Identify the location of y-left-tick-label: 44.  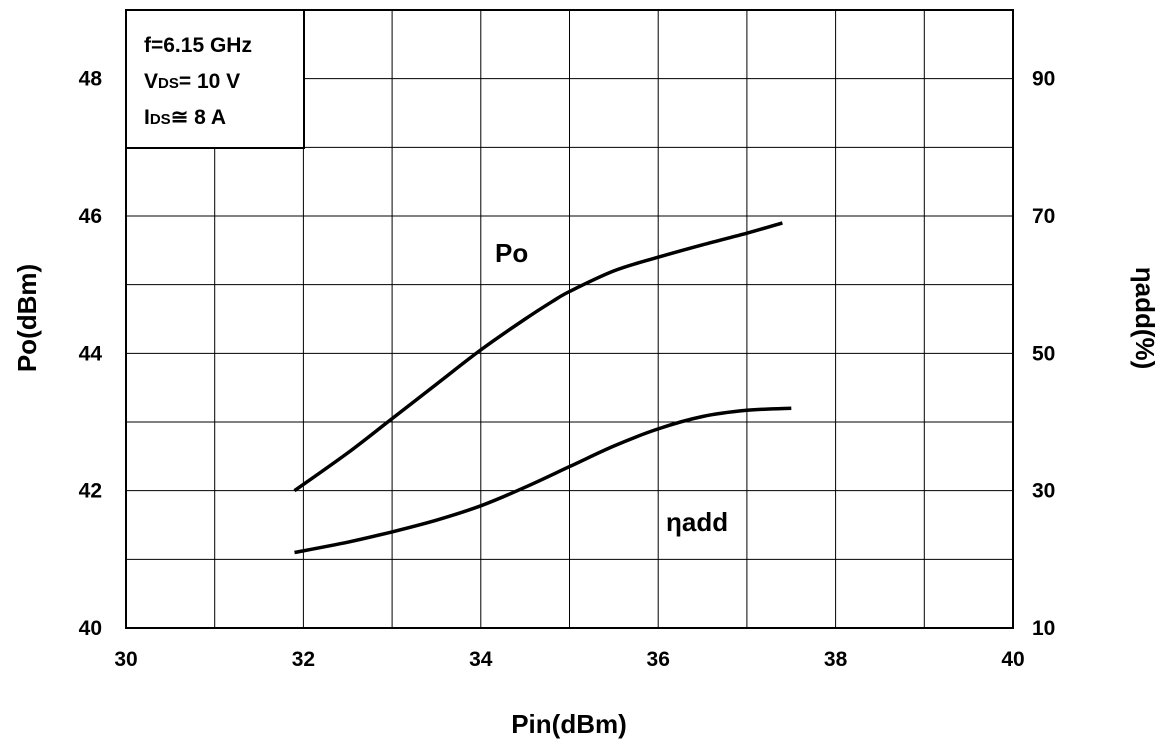
(91, 353).